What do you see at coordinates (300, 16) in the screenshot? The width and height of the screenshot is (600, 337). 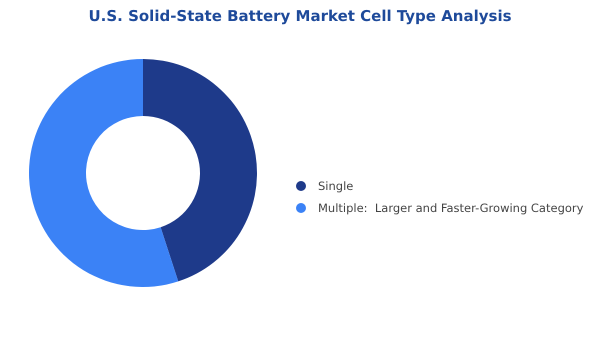 I see `chart-title: U.S. Solid-State Battery Market Cell Type Analysis` at bounding box center [300, 16].